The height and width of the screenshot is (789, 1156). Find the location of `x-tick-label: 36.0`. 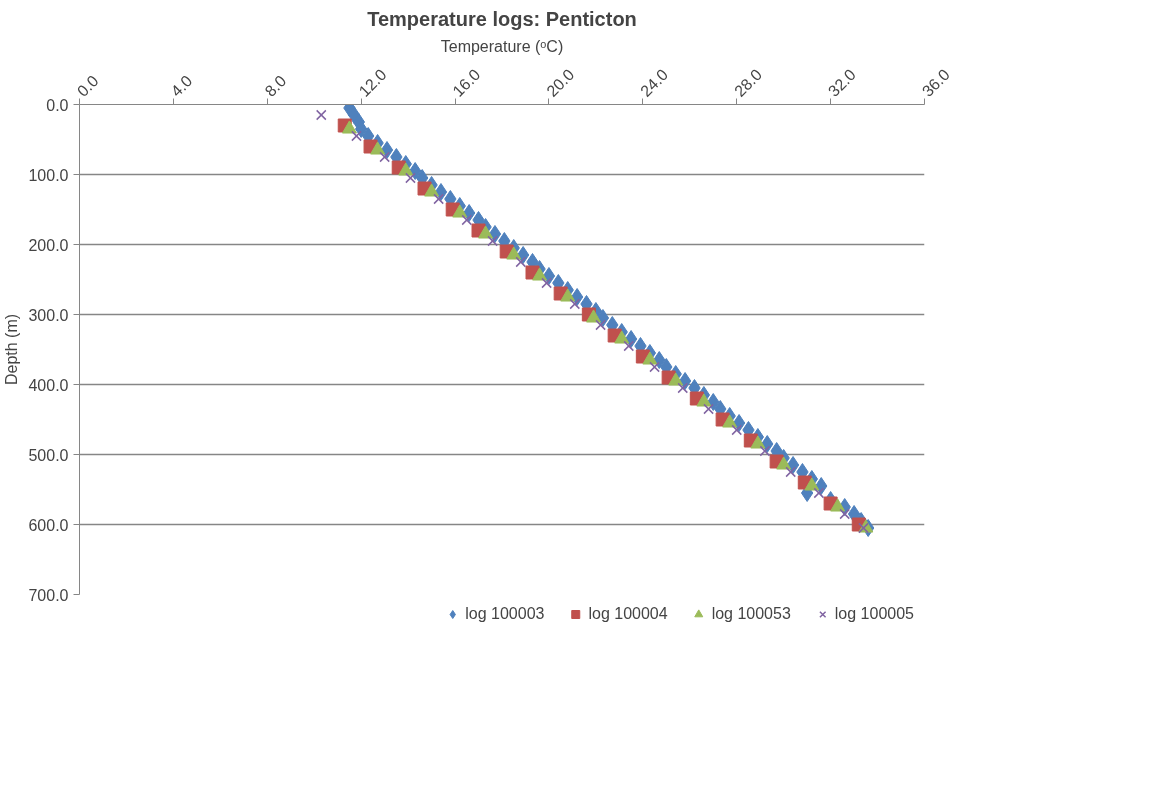

x-tick-label: 36.0 is located at coordinates (935, 82).